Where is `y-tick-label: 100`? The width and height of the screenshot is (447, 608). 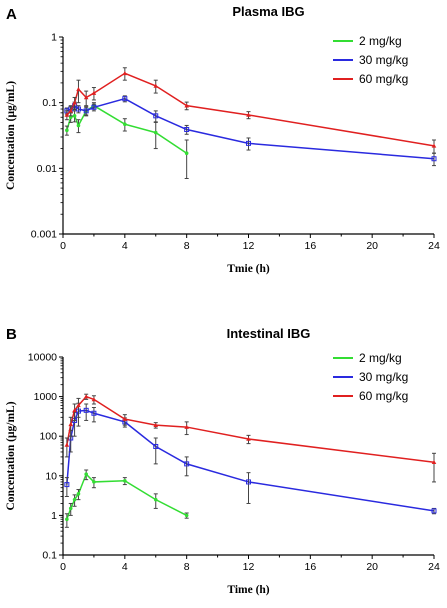 y-tick-label: 100 is located at coordinates (48, 437).